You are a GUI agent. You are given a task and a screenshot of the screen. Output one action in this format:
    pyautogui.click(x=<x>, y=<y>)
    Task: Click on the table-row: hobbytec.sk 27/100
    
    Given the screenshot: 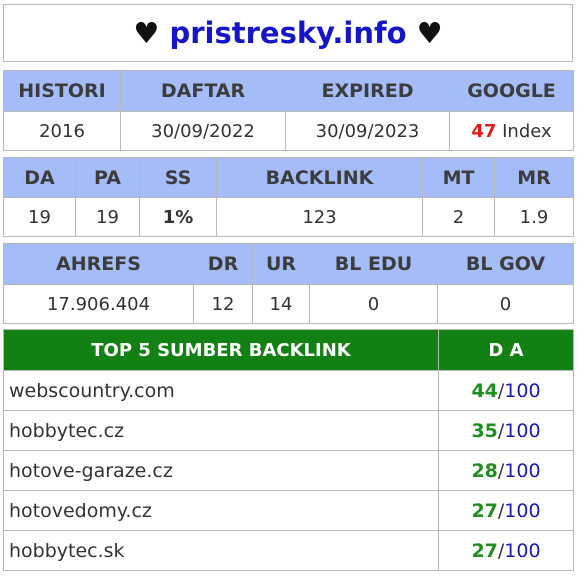 What is the action you would take?
    pyautogui.click(x=288, y=550)
    